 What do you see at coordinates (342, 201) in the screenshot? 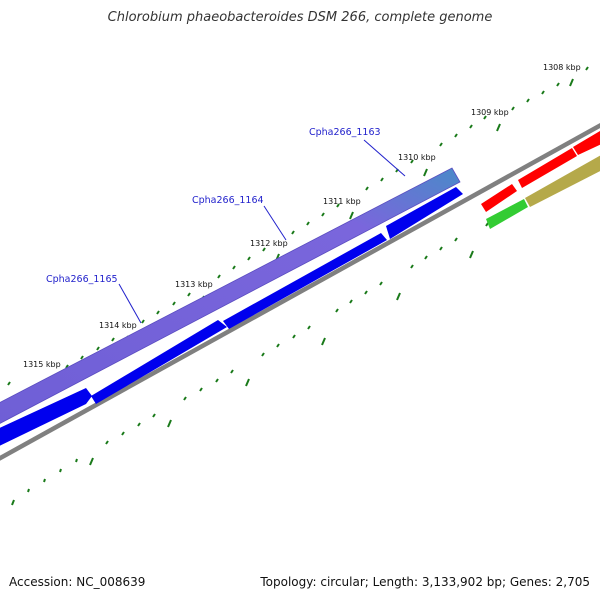
I see `kbp-label: 1311 kbp` at bounding box center [342, 201].